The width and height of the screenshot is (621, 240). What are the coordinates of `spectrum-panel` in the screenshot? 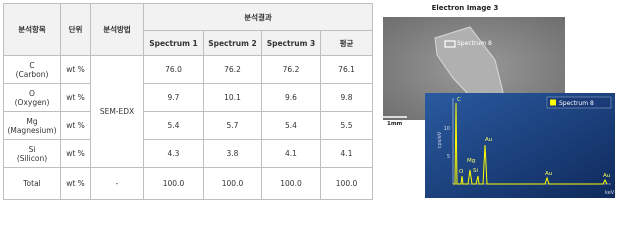 It's located at (520, 145).